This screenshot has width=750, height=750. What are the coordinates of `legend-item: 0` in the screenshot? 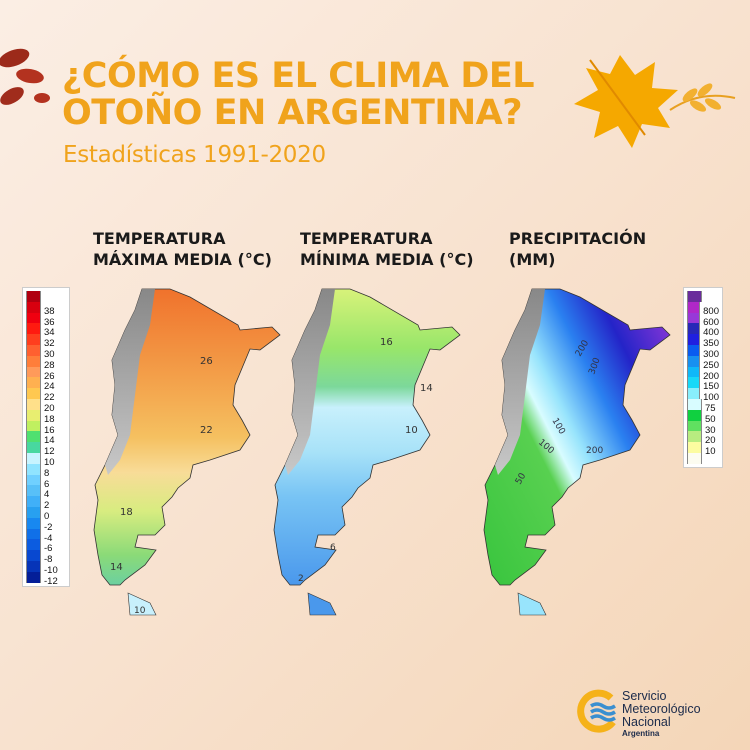 It's located at (46, 513).